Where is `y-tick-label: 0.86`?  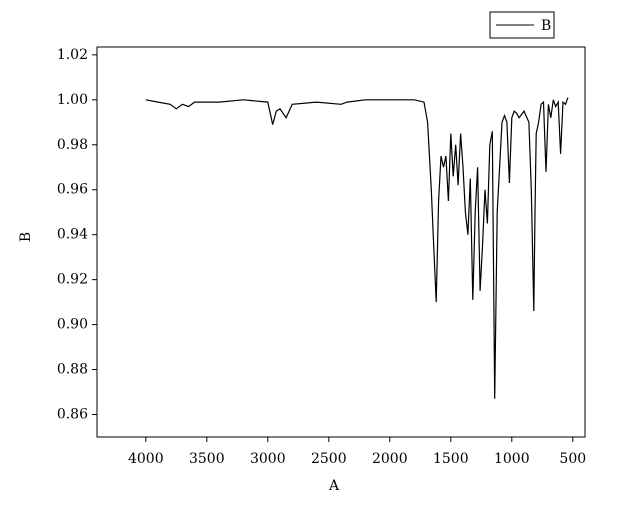 y-tick-label: 0.86 is located at coordinates (72, 415).